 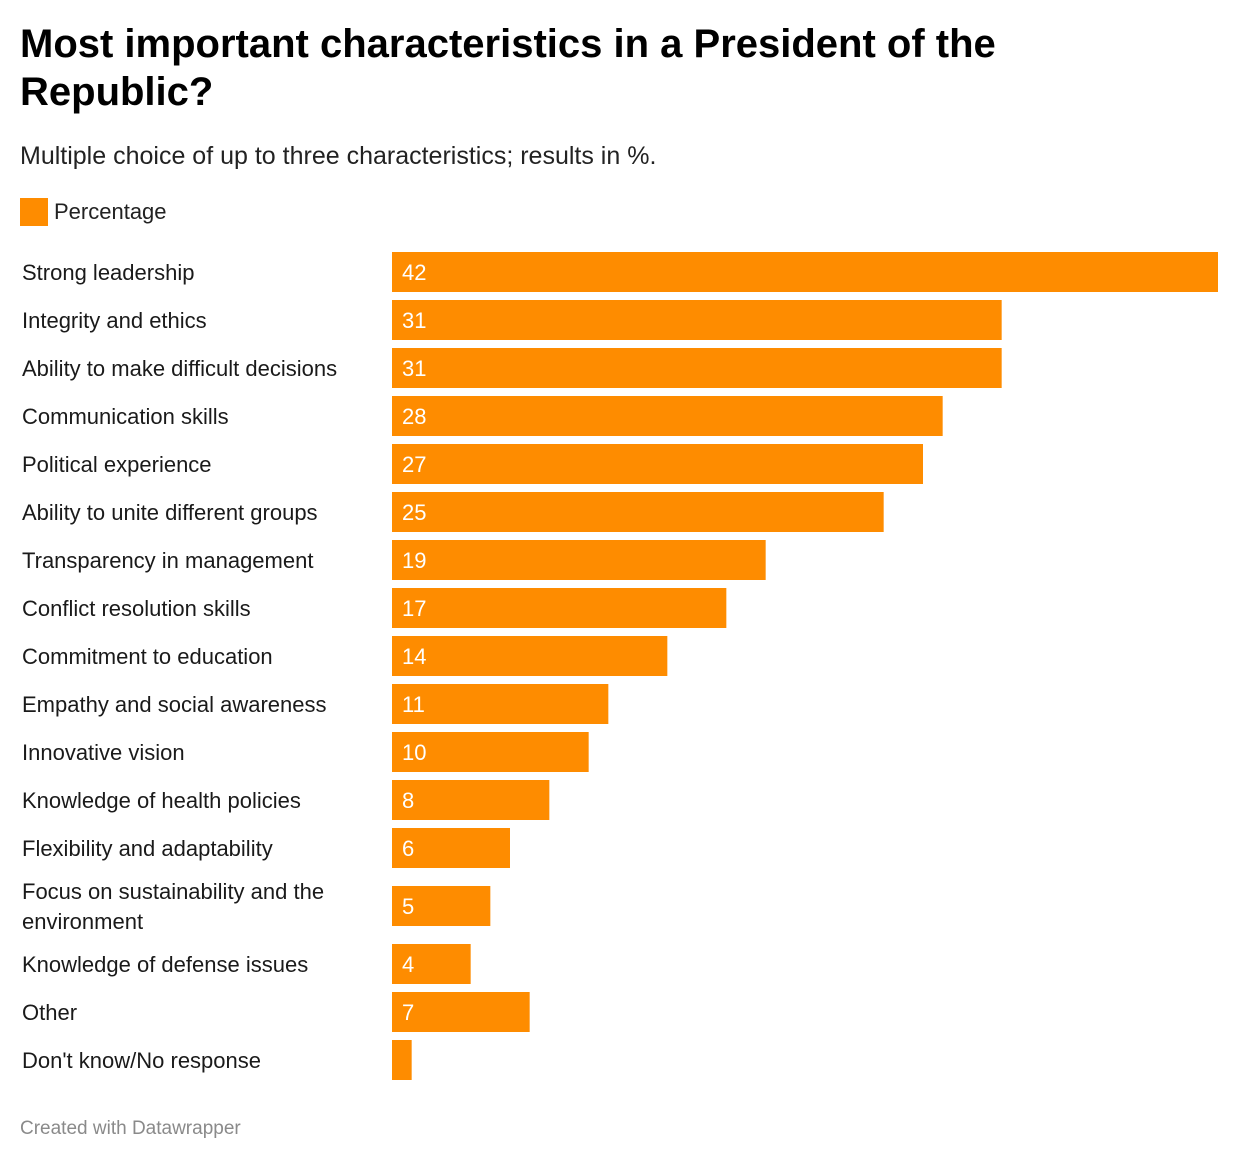 What do you see at coordinates (414, 560) in the screenshot?
I see `value-label: 19` at bounding box center [414, 560].